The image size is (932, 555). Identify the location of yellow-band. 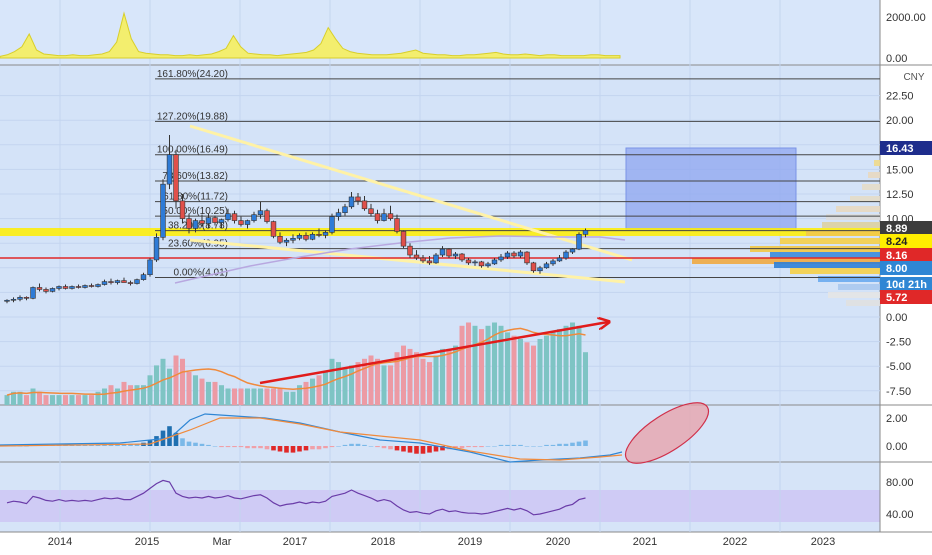
(440, 232).